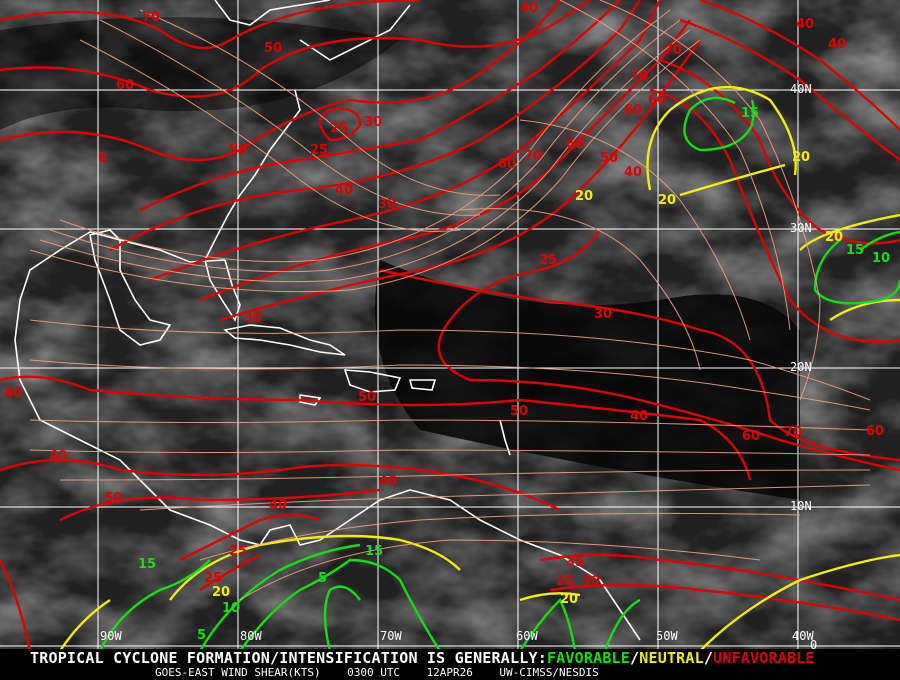 This screenshot has height=680, width=900. I want to click on lon-label: 50W, so click(667, 636).